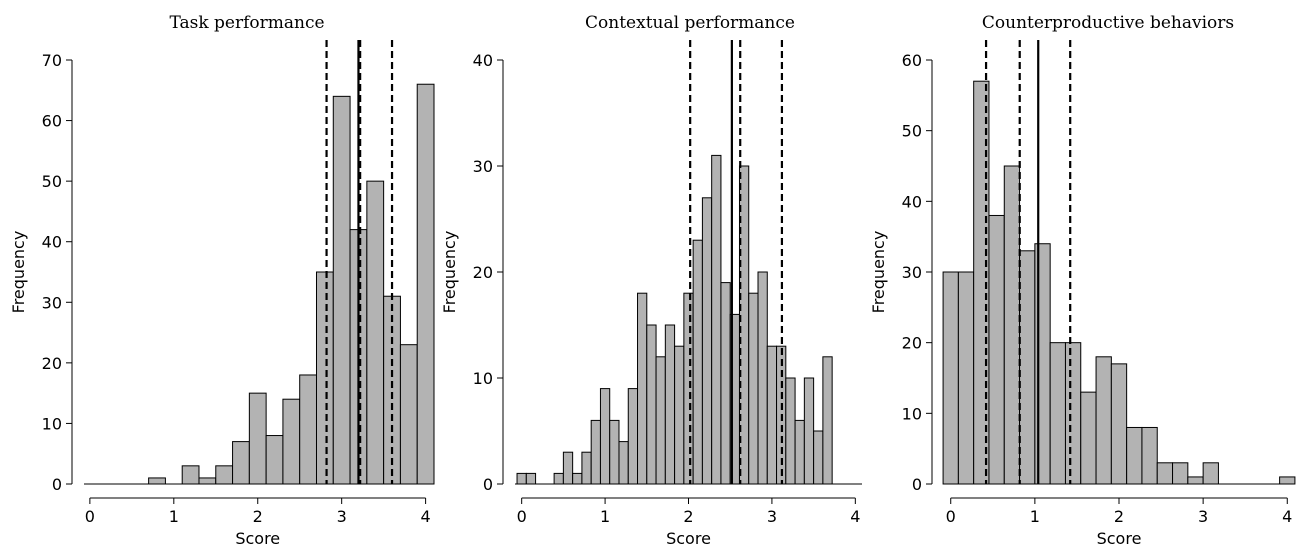  What do you see at coordinates (52, 60) in the screenshot?
I see `y-tick-label: 70` at bounding box center [52, 60].